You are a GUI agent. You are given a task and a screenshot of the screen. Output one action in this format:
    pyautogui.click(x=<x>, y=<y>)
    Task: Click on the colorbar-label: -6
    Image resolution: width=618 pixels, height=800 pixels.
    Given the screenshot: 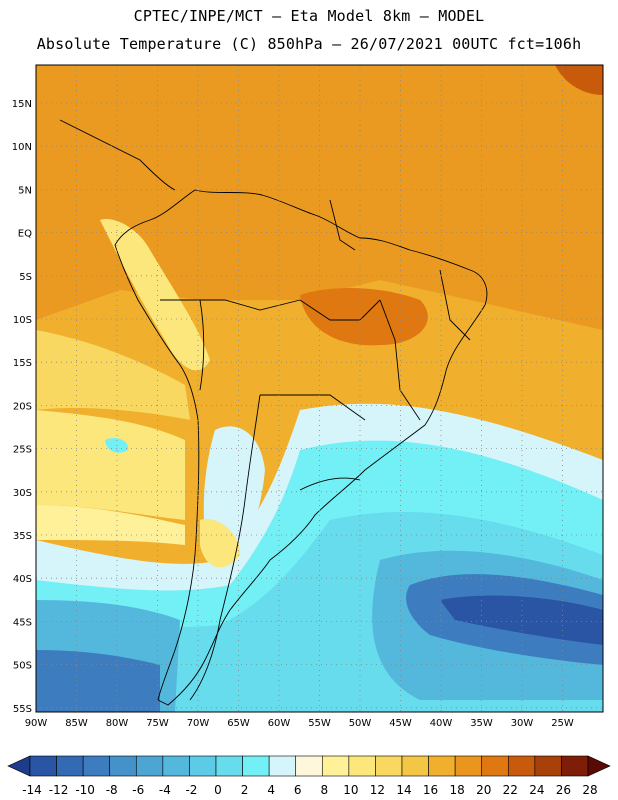 What is the action you would take?
    pyautogui.click(x=138, y=790)
    